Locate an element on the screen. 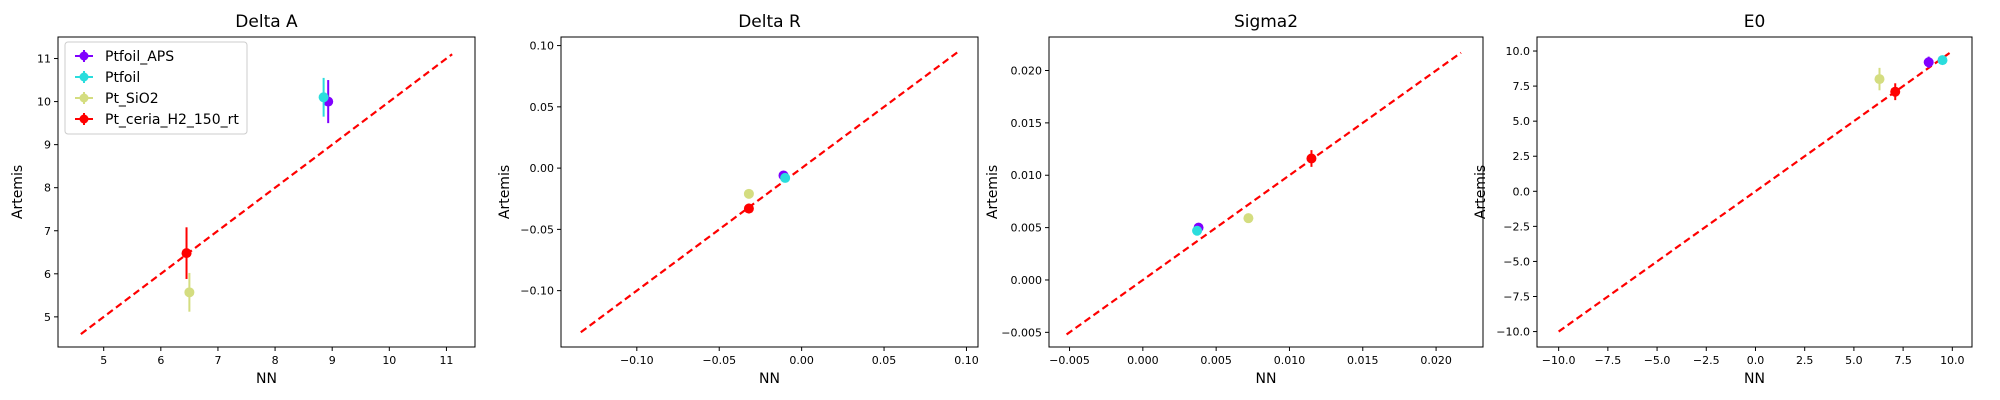 This screenshot has height=400, width=2000. chart-title: Sigma2 is located at coordinates (1266, 22).